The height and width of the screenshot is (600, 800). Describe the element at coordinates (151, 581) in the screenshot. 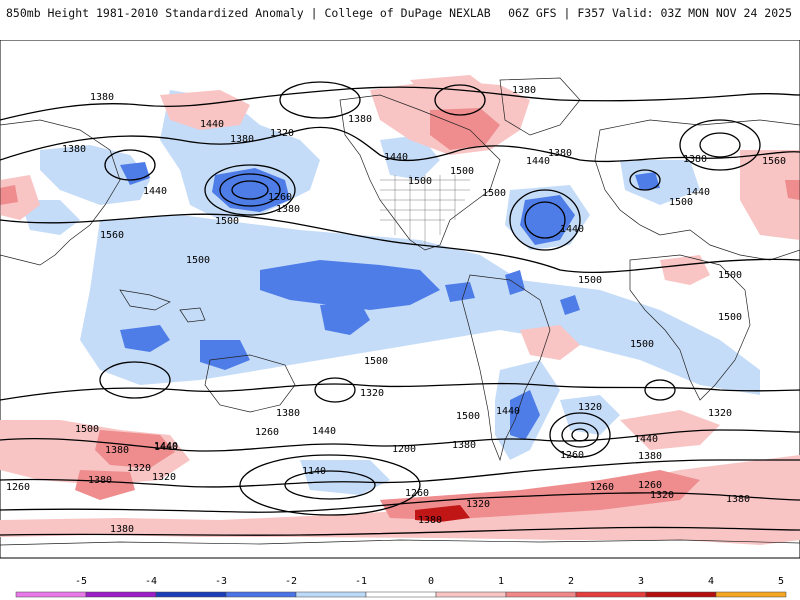

I see `colorbar-tick-label: -4` at that location.